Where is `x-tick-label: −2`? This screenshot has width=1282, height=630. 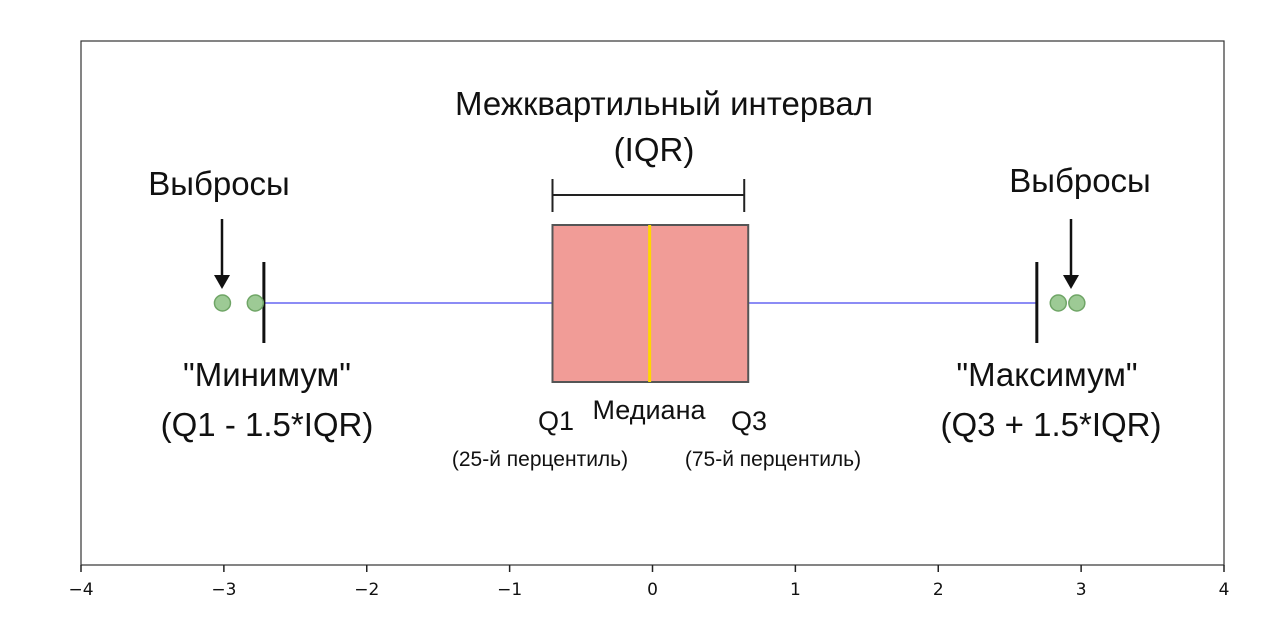 x-tick-label: −2 is located at coordinates (366, 590).